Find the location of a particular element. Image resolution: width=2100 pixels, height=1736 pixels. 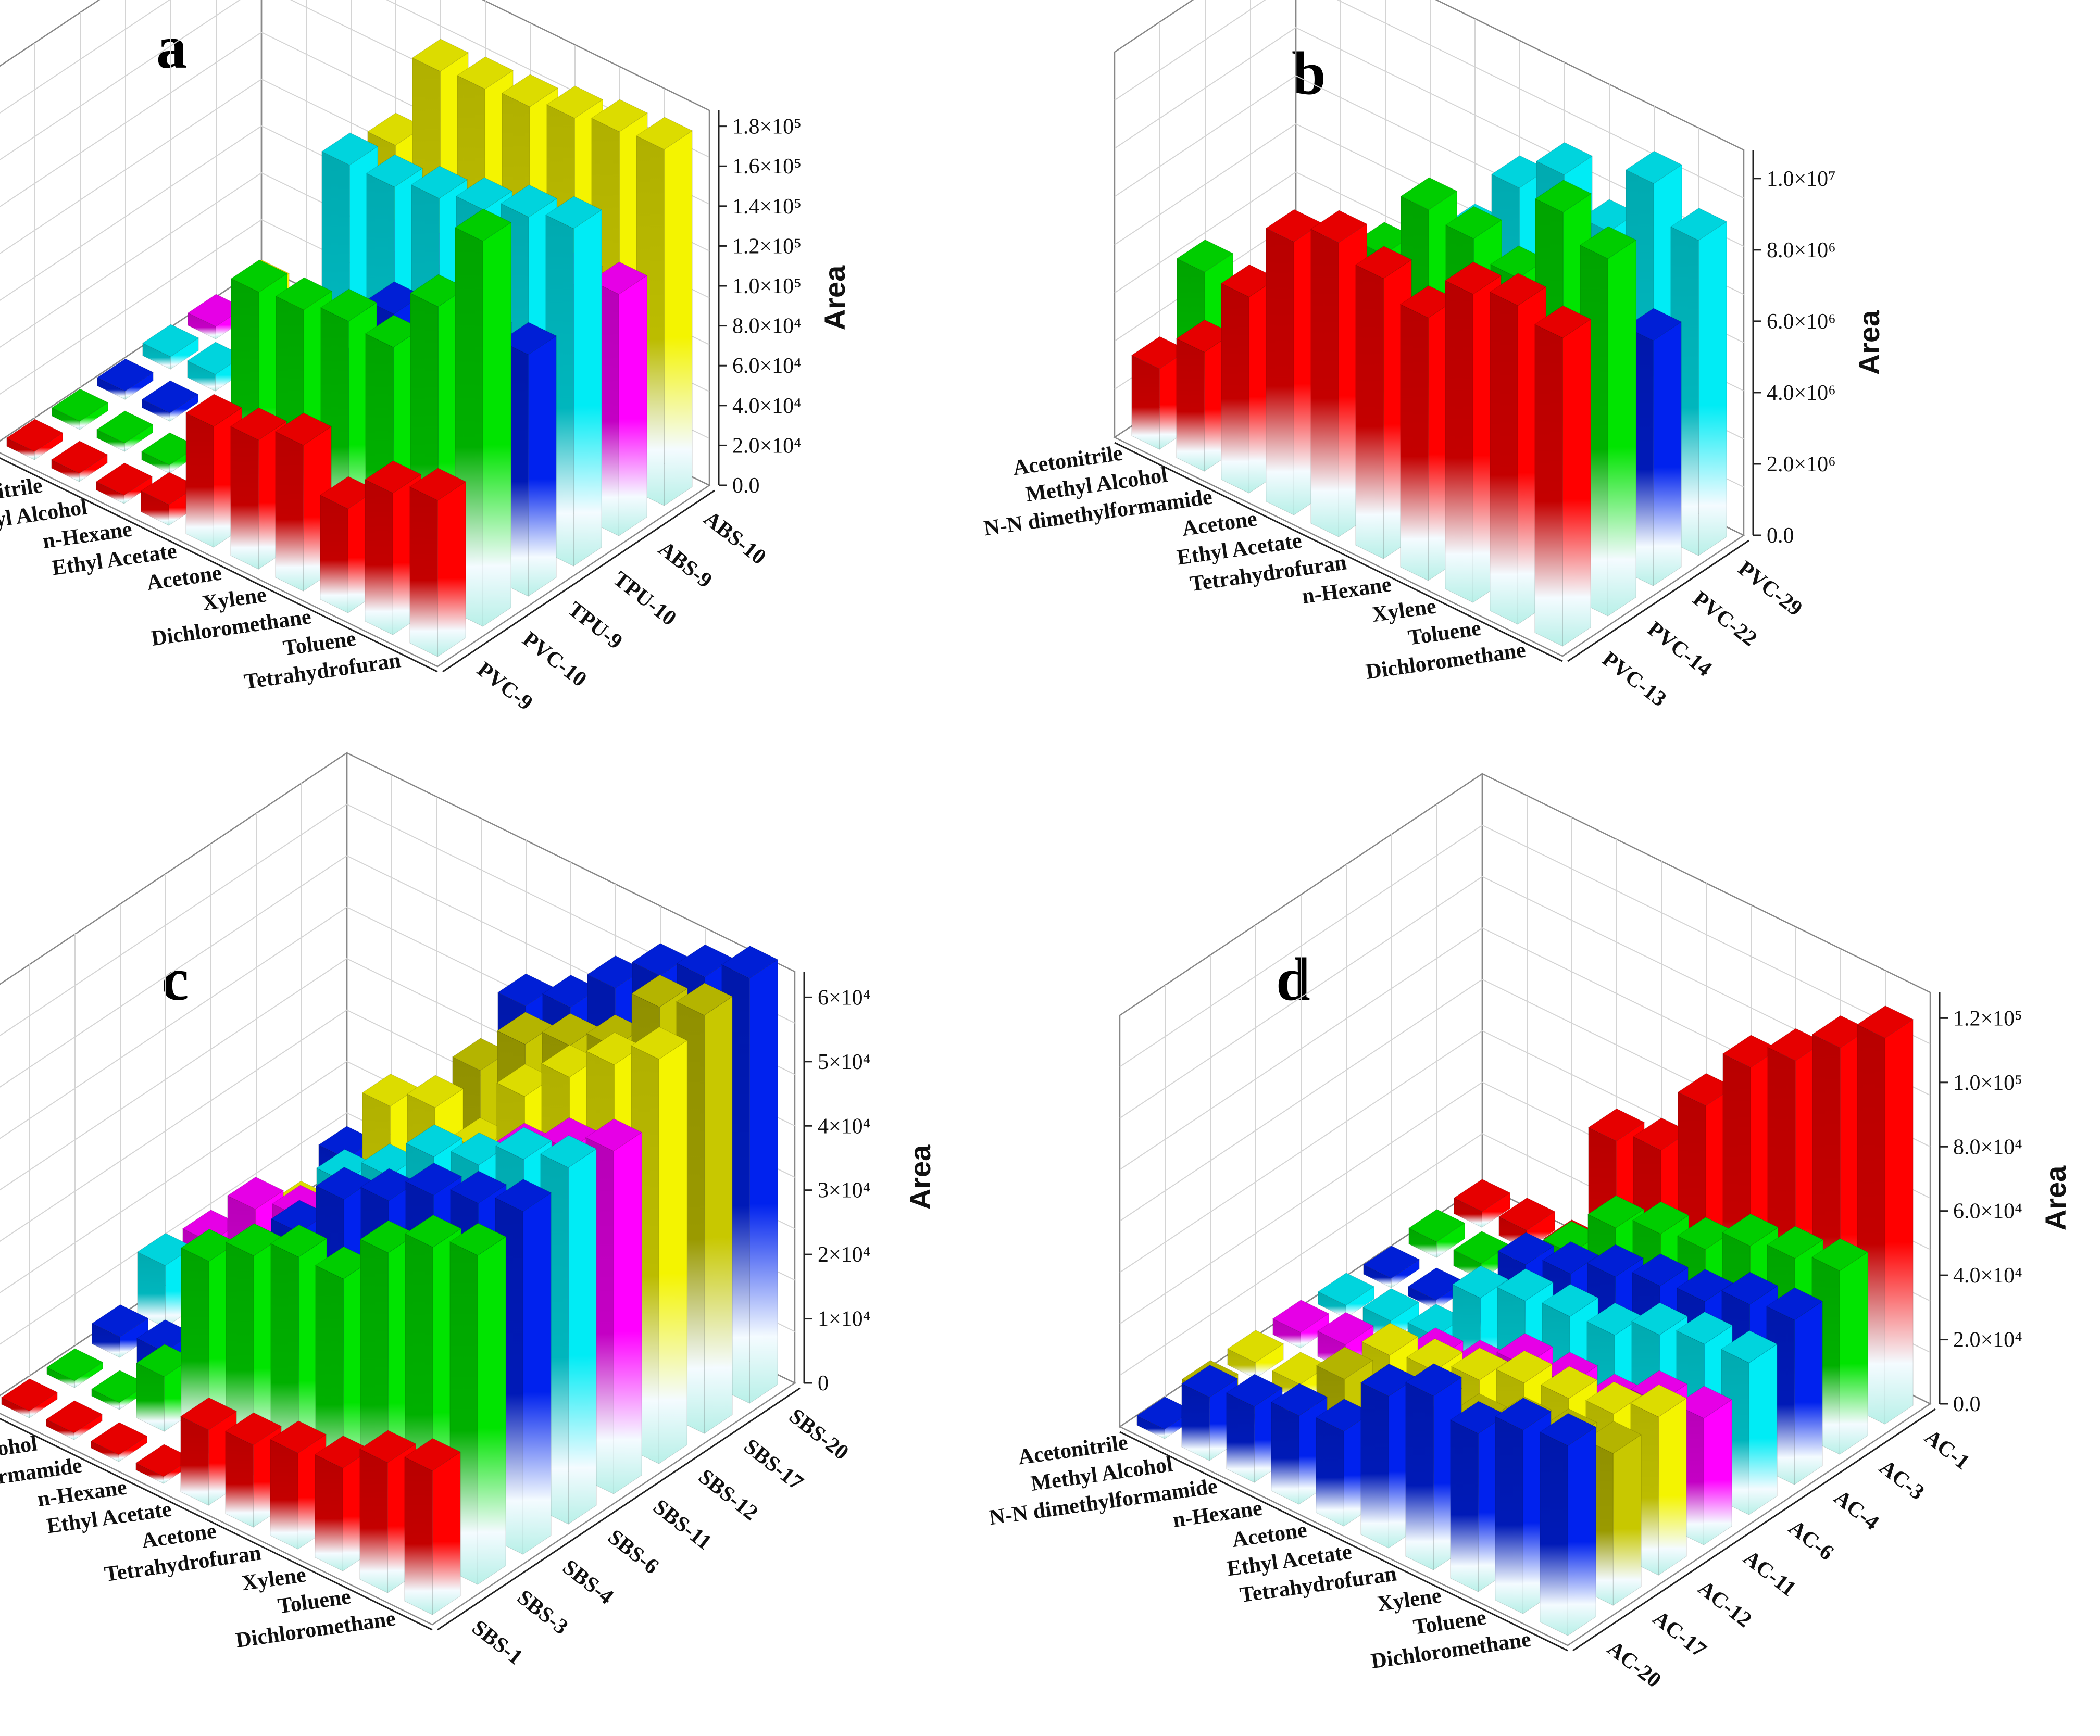

bar-PVC-9-Xylene is located at coordinates (303, 502).